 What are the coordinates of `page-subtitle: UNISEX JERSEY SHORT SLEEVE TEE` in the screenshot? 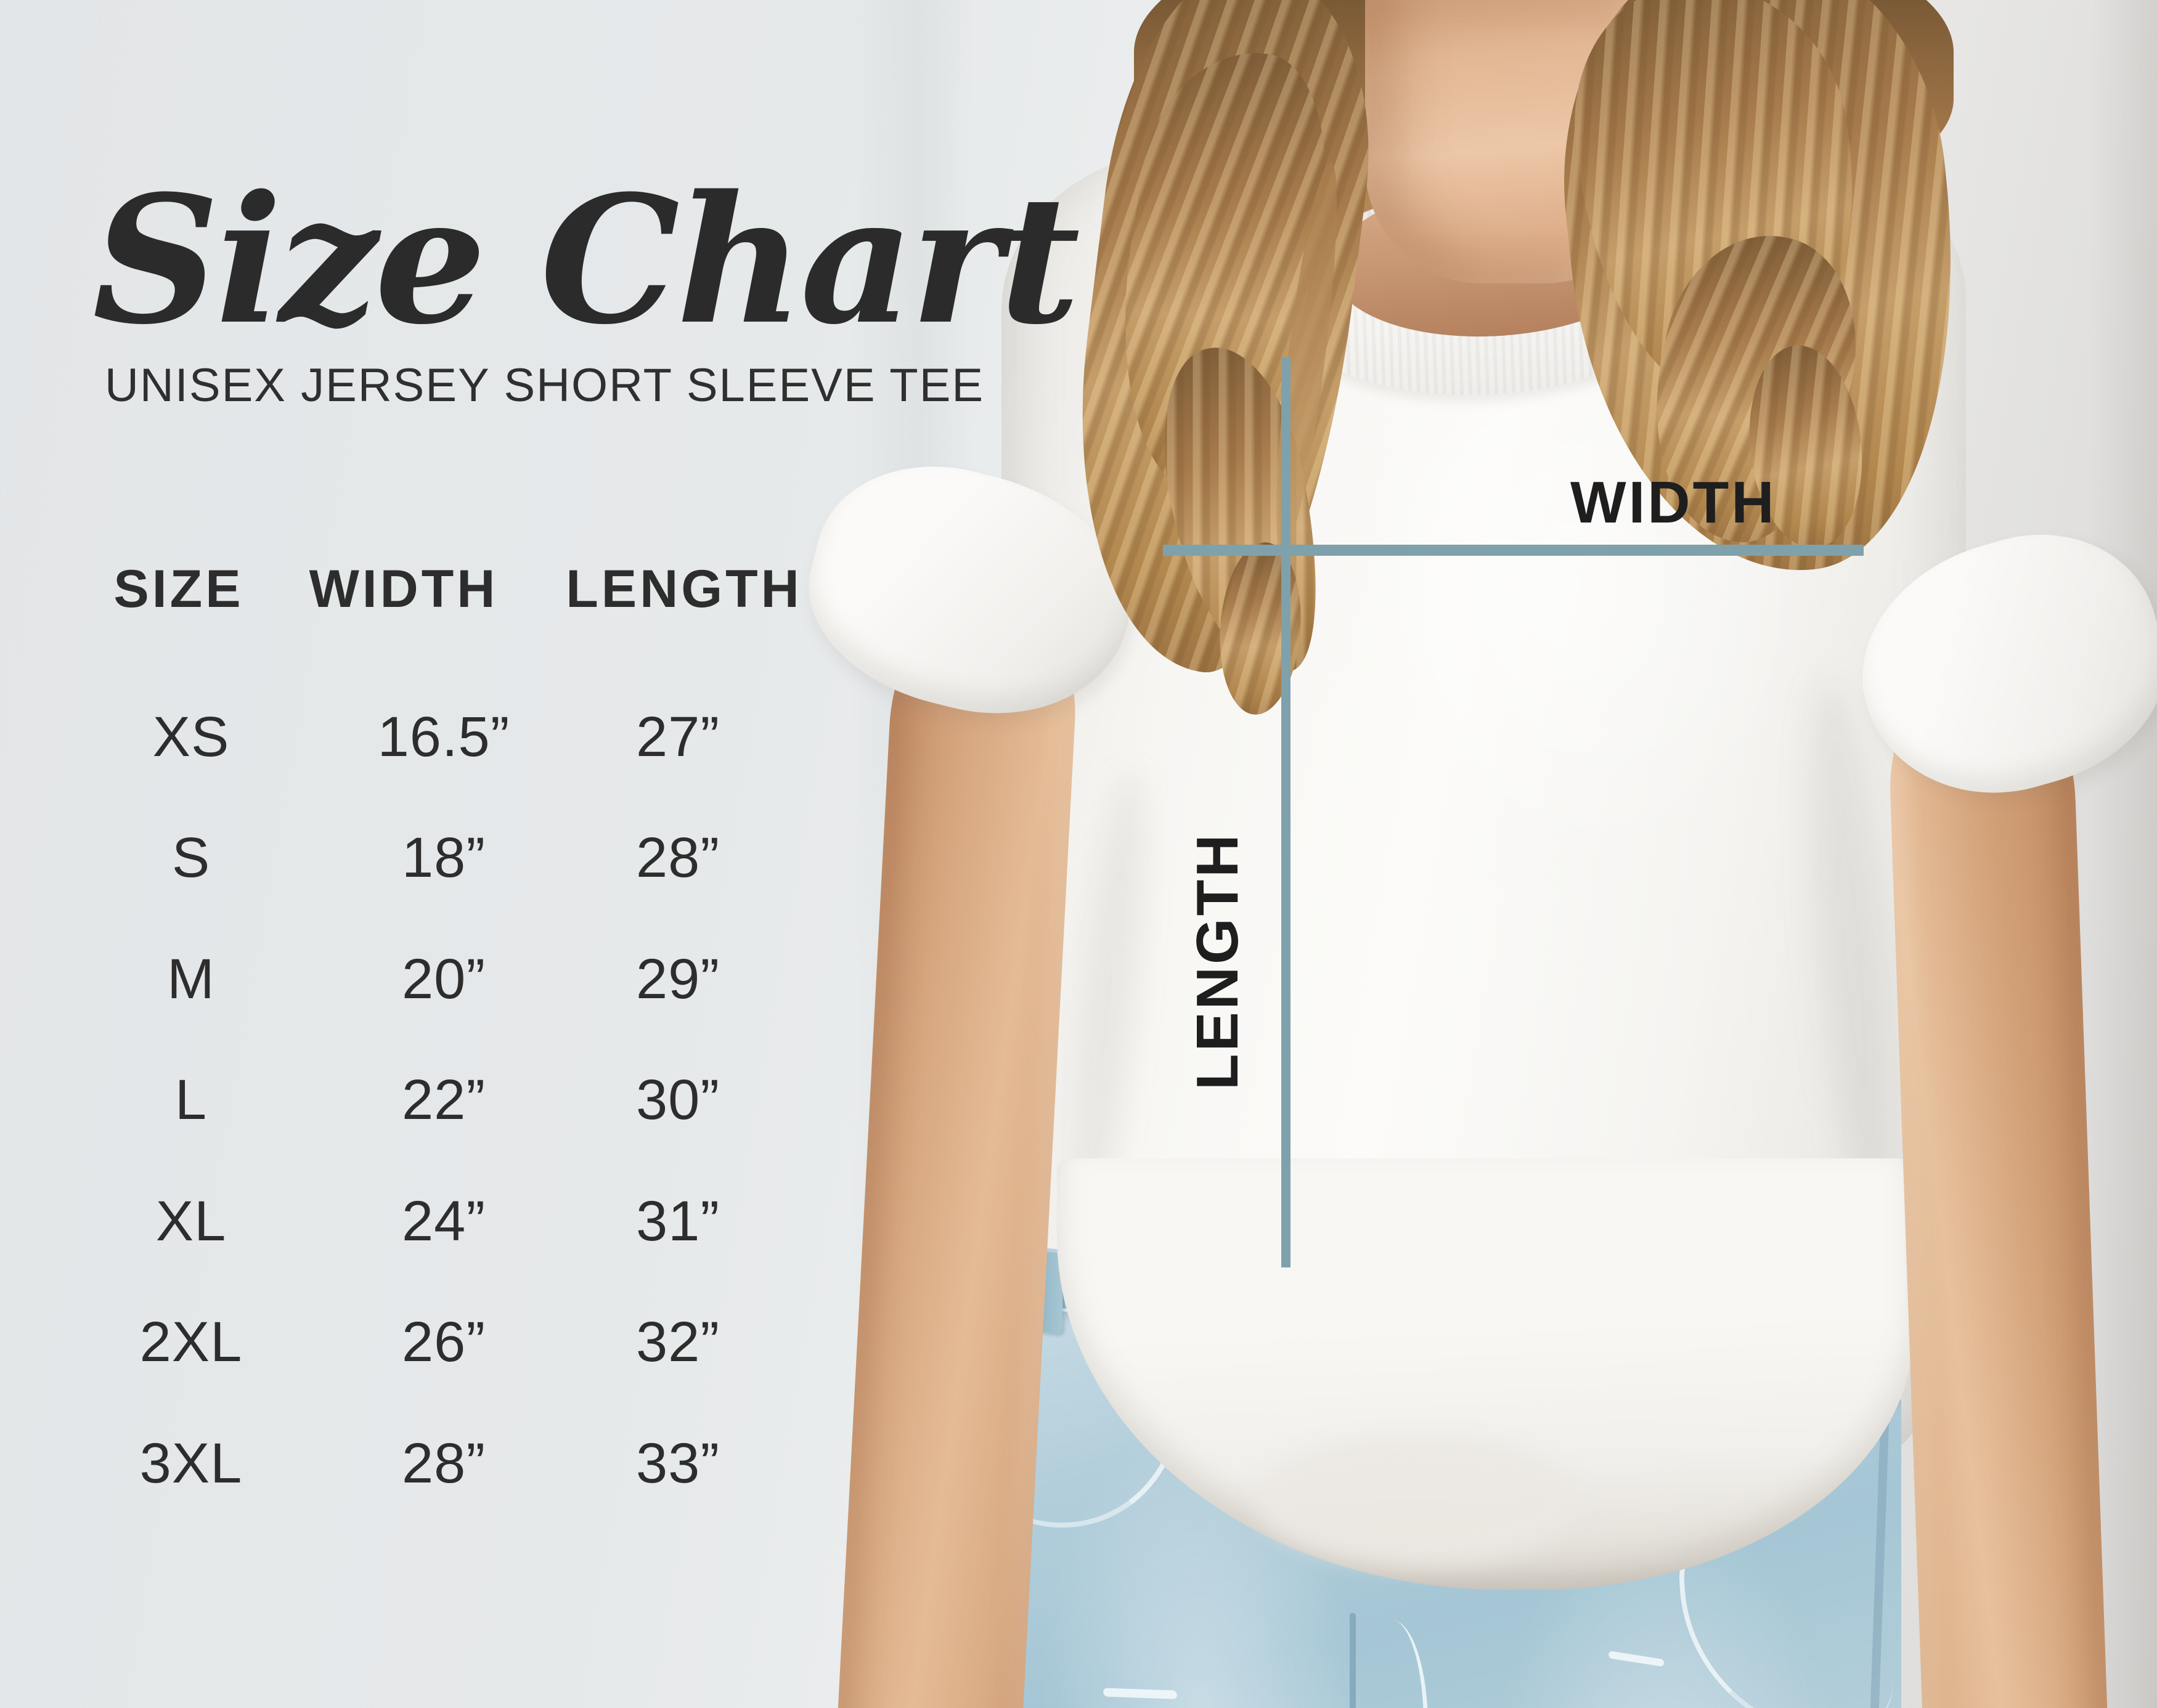 It's located at (545, 385).